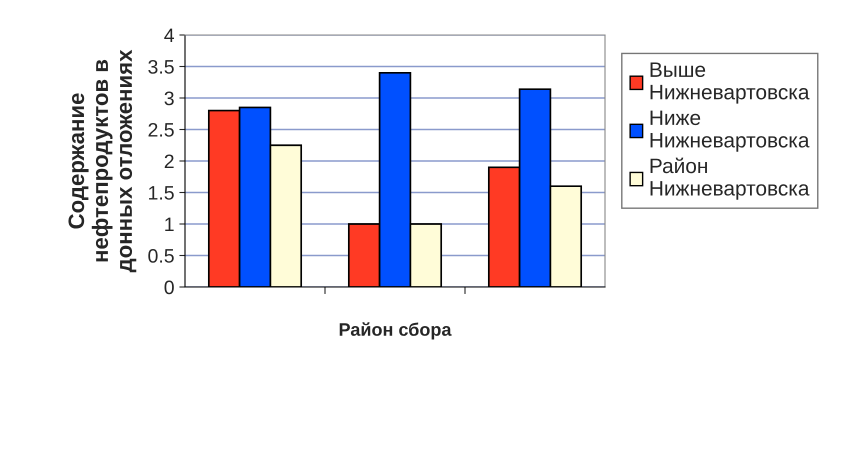  What do you see at coordinates (169, 161) in the screenshot?
I see `y-tick-label: 2` at bounding box center [169, 161].